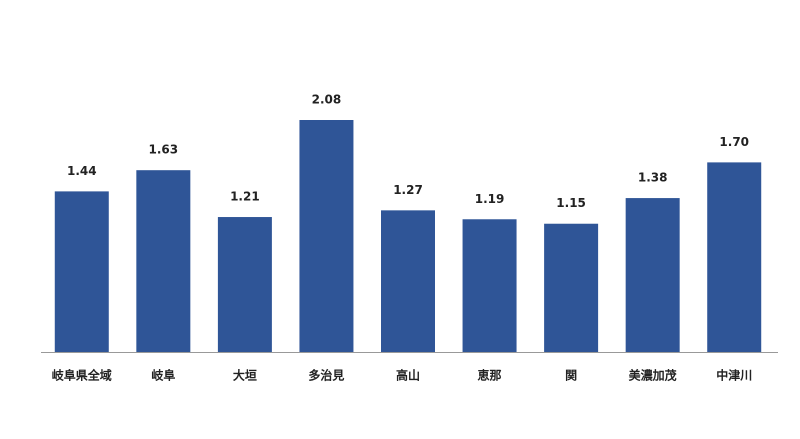 The image size is (800, 439). What do you see at coordinates (164, 150) in the screenshot?
I see `value-label: 1.63` at bounding box center [164, 150].